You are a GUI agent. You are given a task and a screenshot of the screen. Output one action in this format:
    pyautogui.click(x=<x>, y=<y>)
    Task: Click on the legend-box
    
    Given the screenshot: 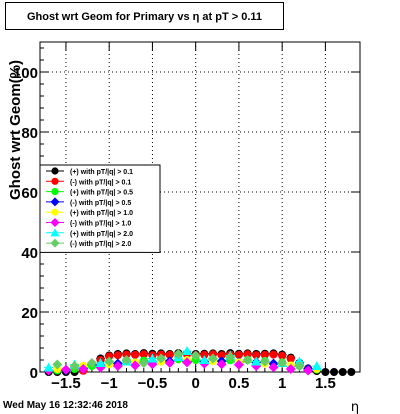 What is the action you would take?
    pyautogui.click(x=100, y=208)
    